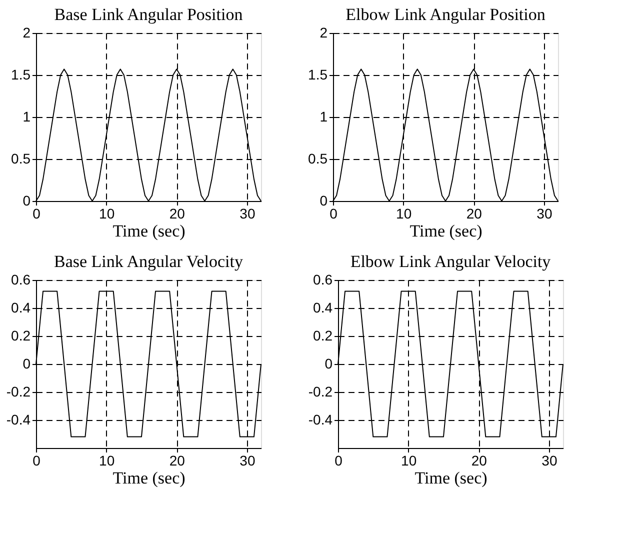 Image resolution: width=629 pixels, height=534 pixels. Describe the element at coordinates (149, 14) in the screenshot. I see `chart-title: Base Link Angular Position` at that location.